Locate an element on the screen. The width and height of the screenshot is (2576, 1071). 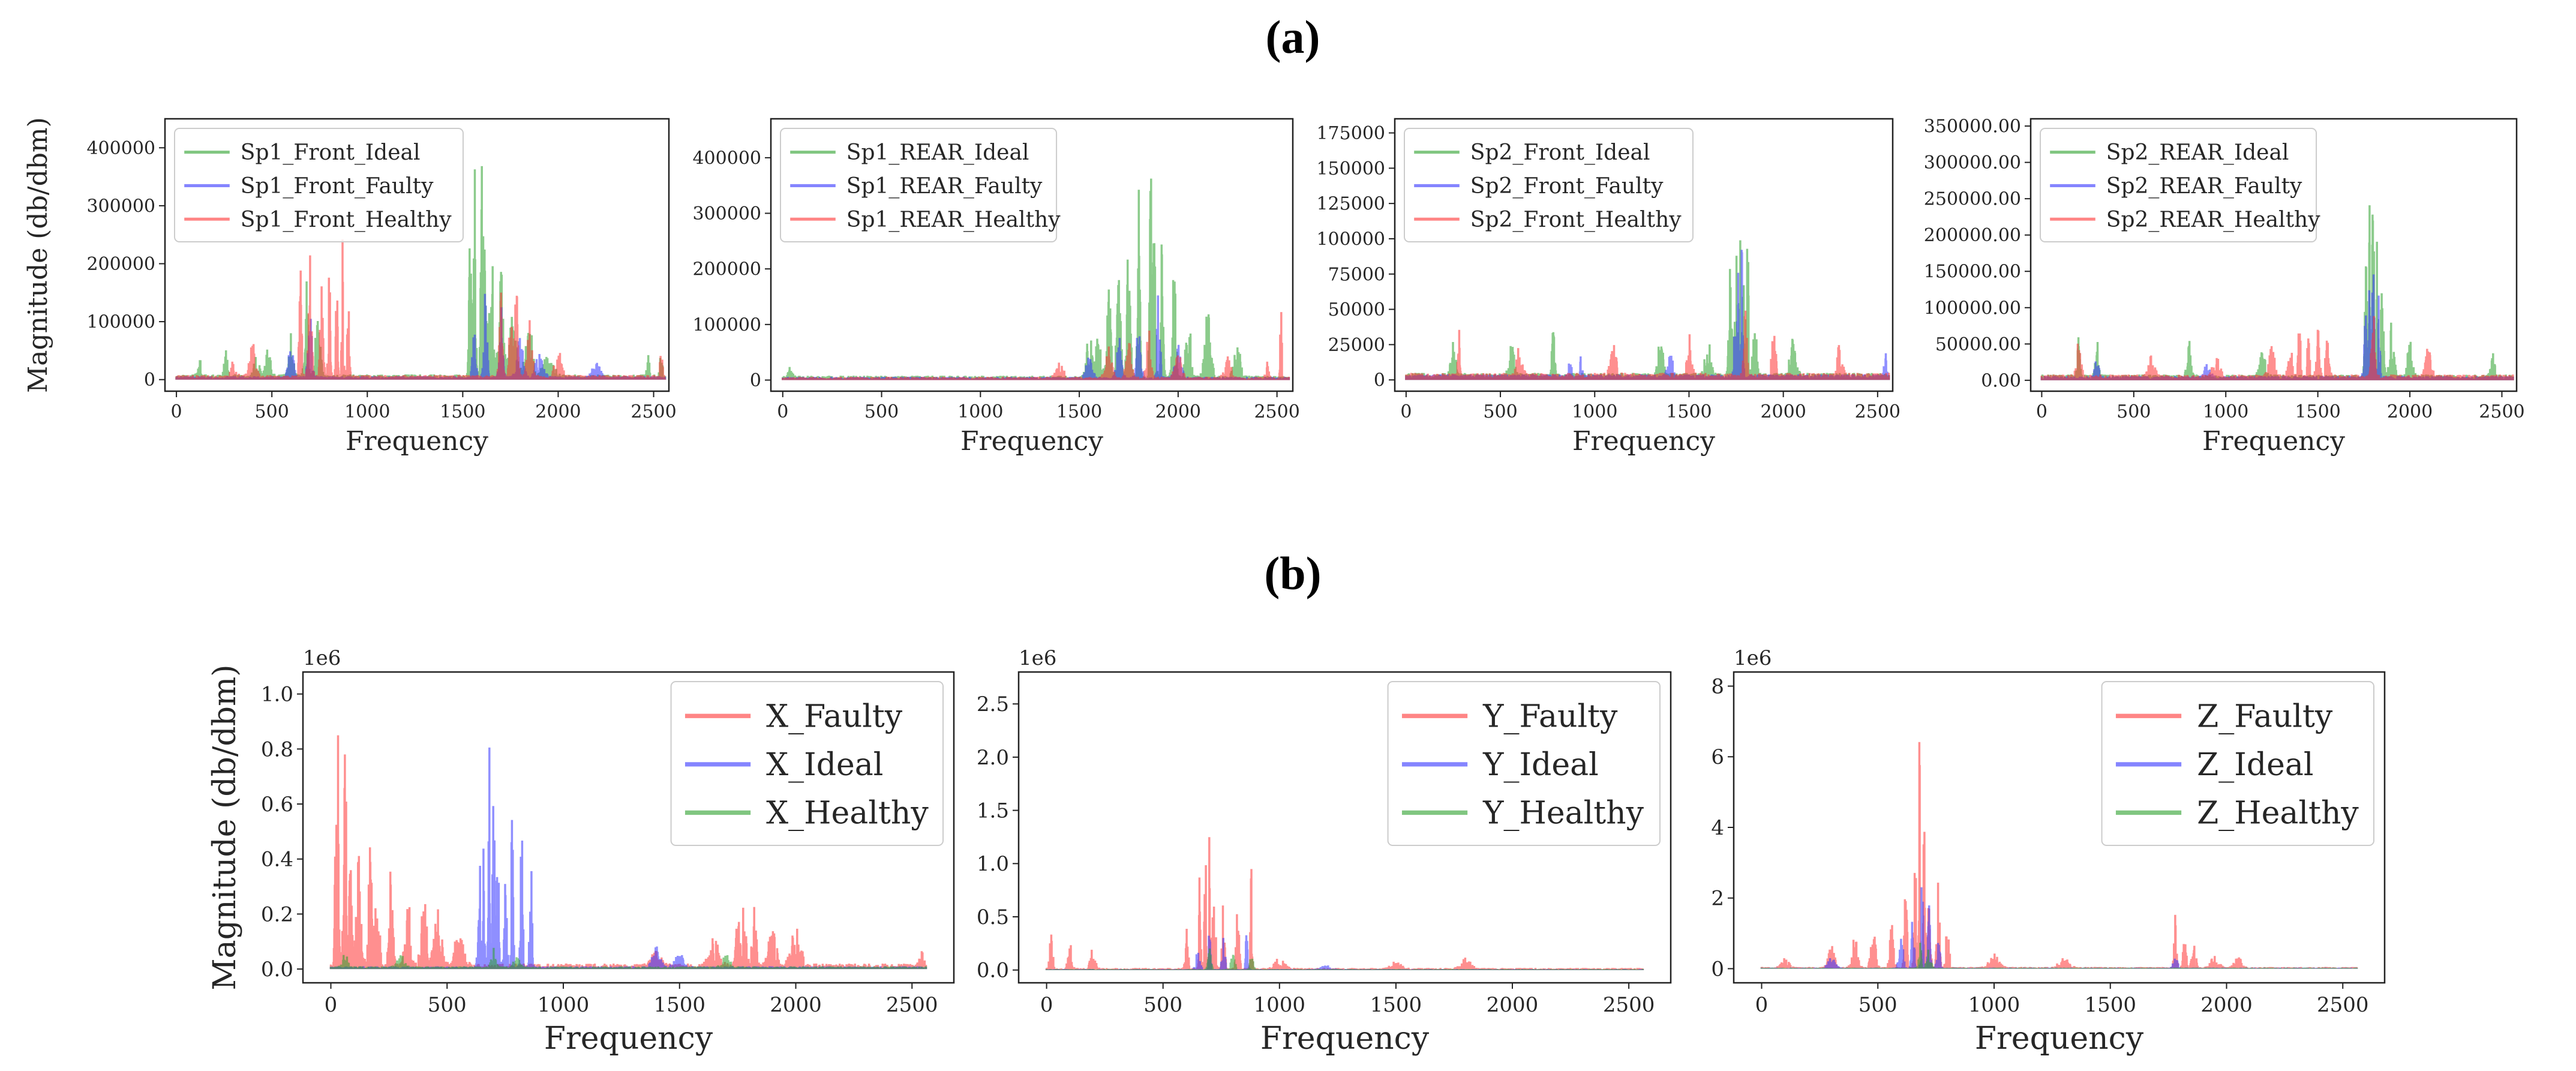
series-line-sp2-rear-healthy is located at coordinates (2277, 348).